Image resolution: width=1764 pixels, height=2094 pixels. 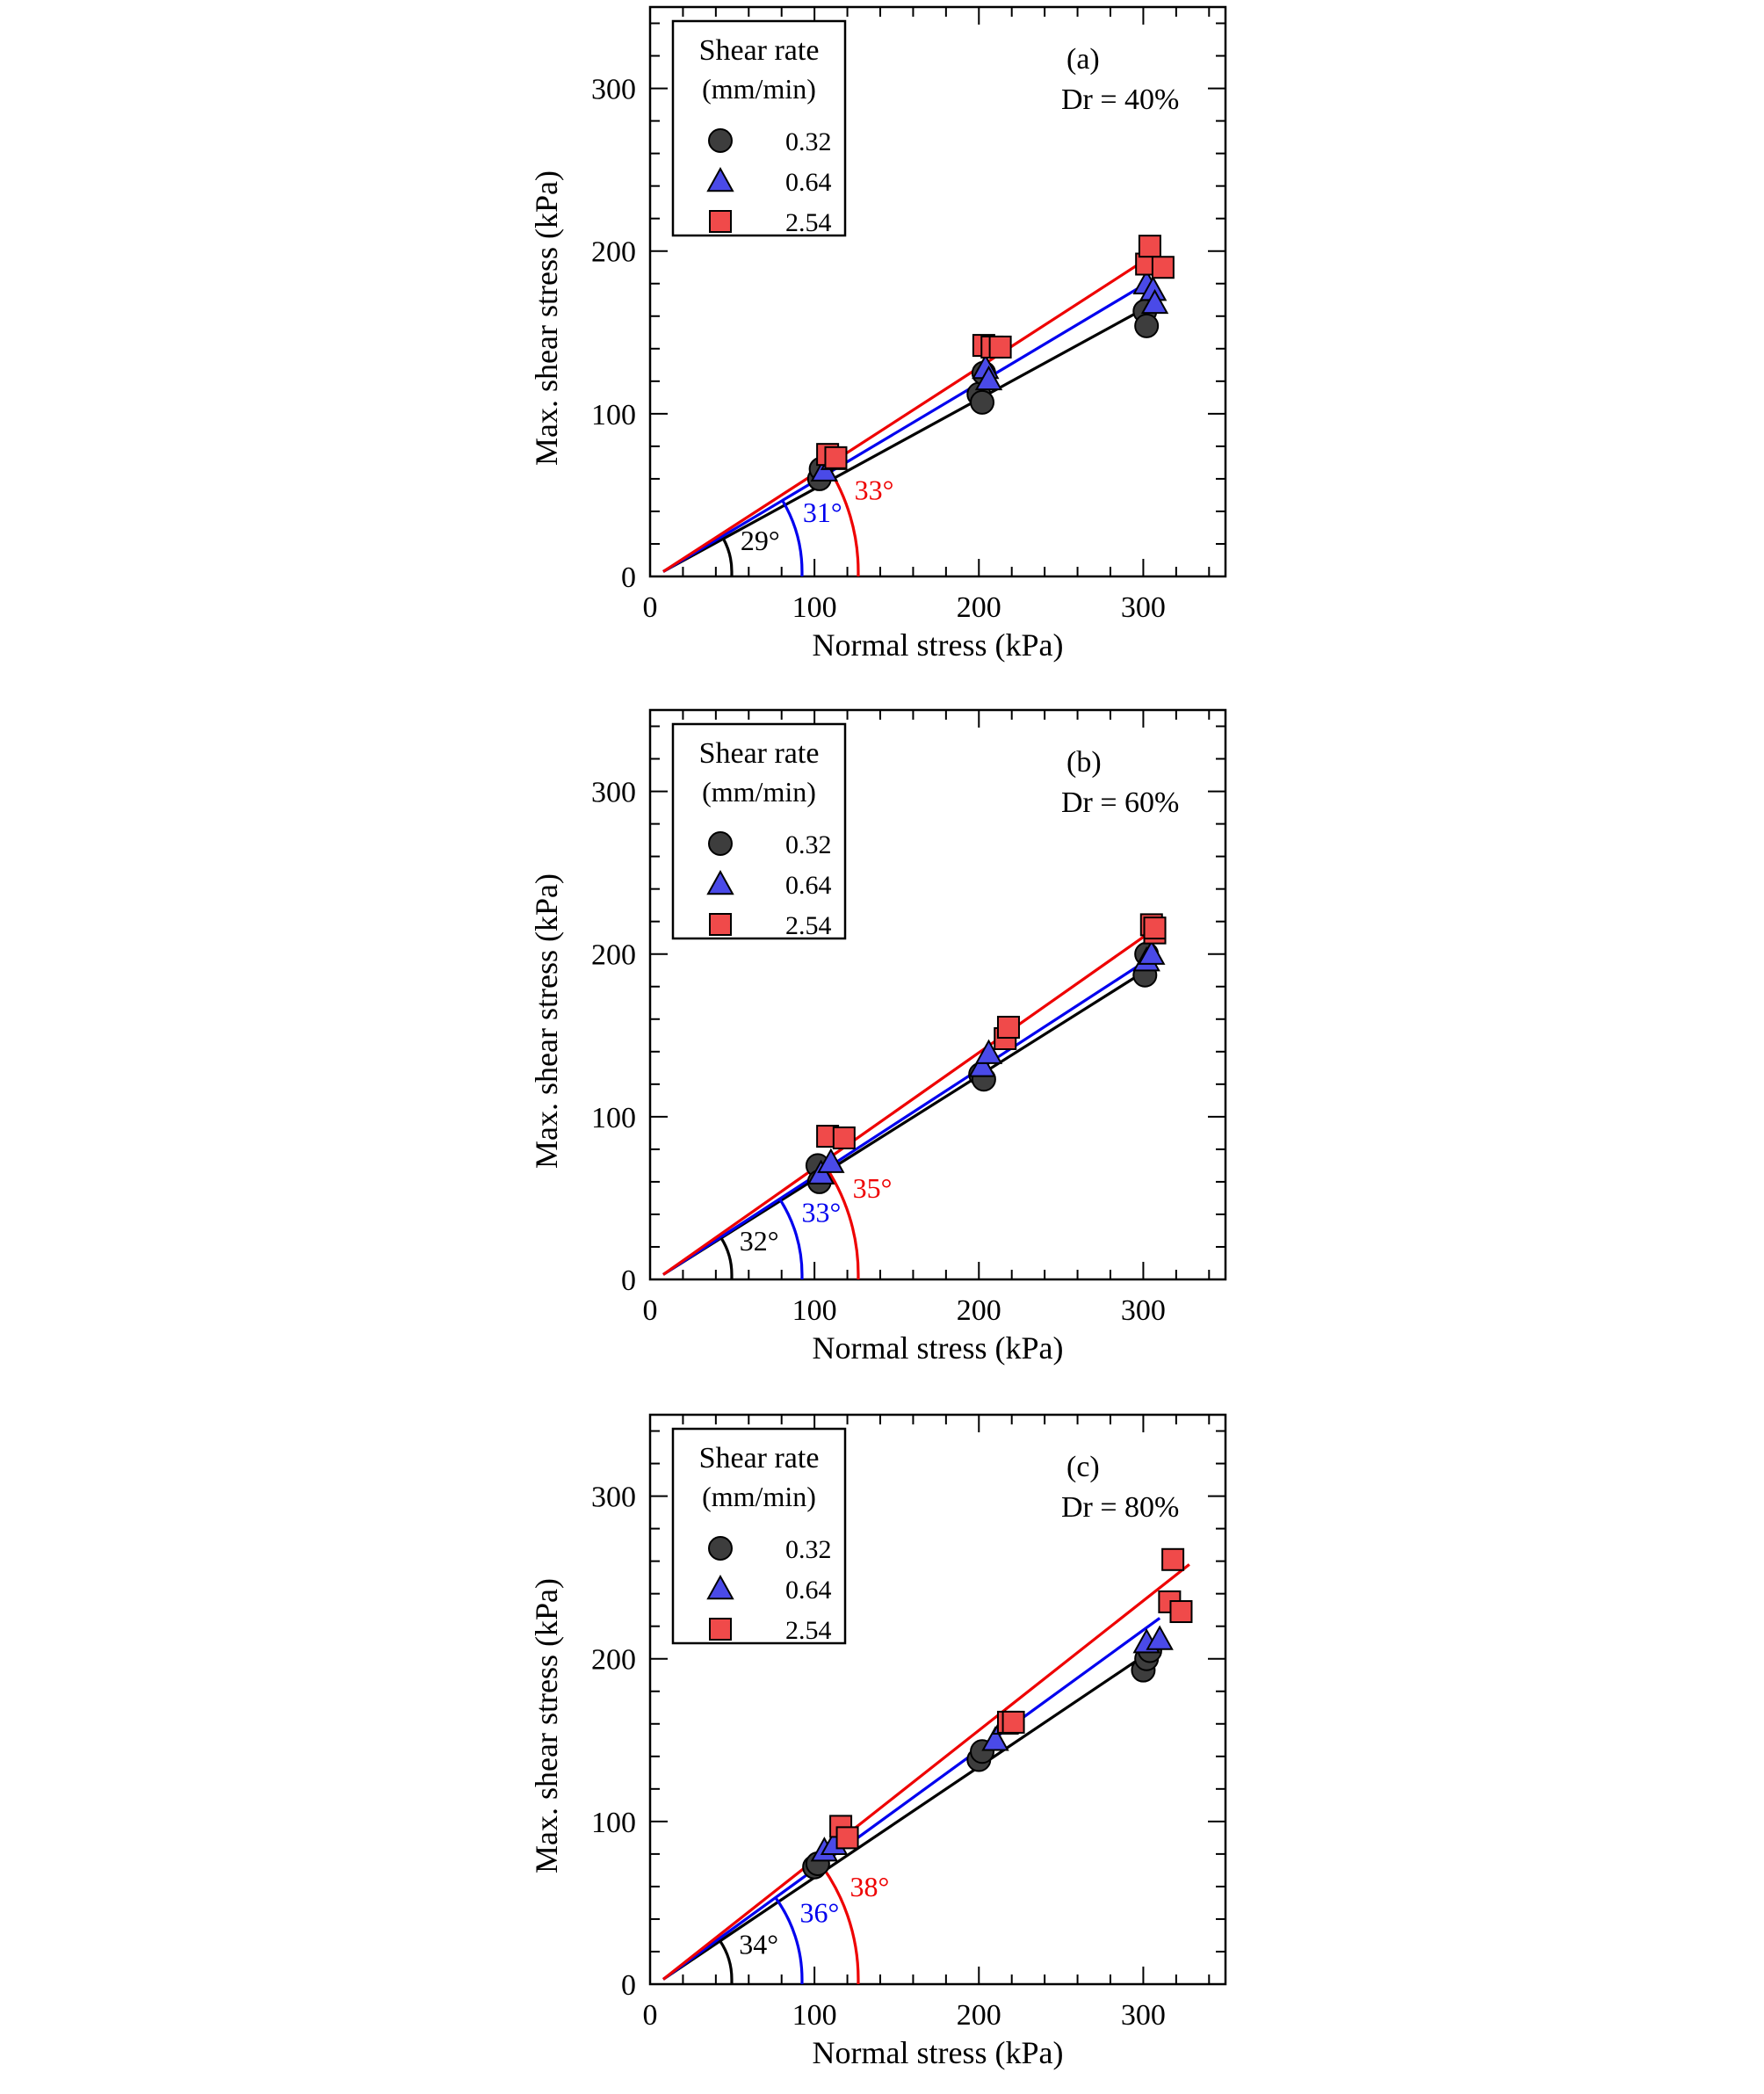 What do you see at coordinates (721, 924) in the screenshot?
I see `legend-marker-2.54` at bounding box center [721, 924].